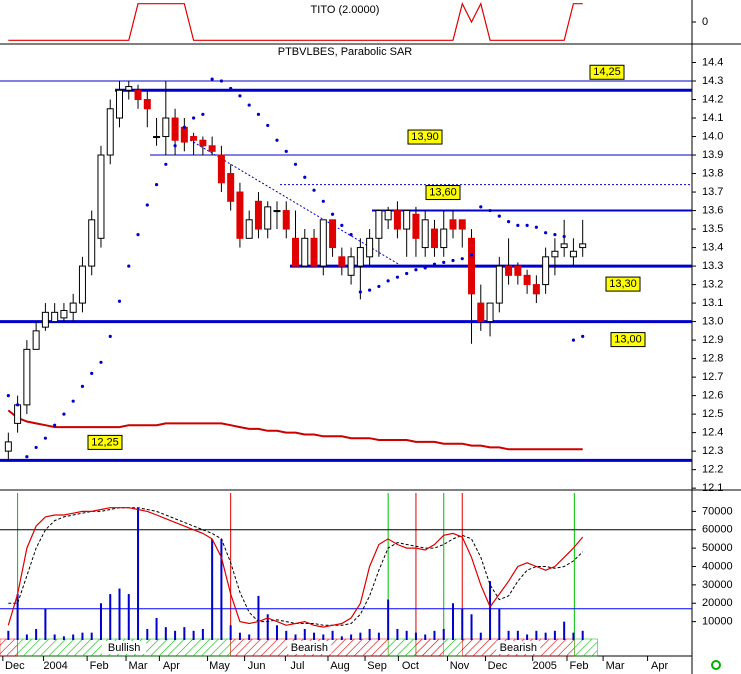  What do you see at coordinates (15, 666) in the screenshot?
I see `x-tick-label: Dec` at bounding box center [15, 666].